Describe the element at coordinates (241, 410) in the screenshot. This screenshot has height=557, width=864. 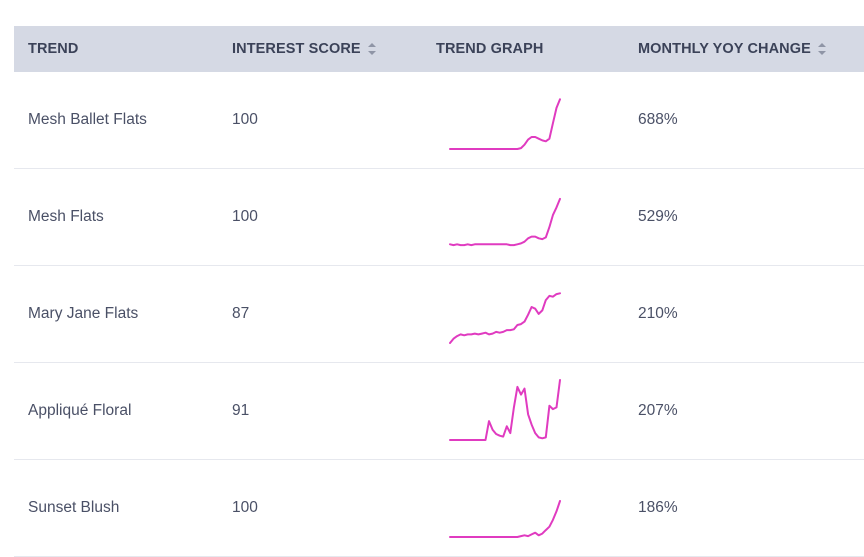
I see `interest-score: 91` at that location.